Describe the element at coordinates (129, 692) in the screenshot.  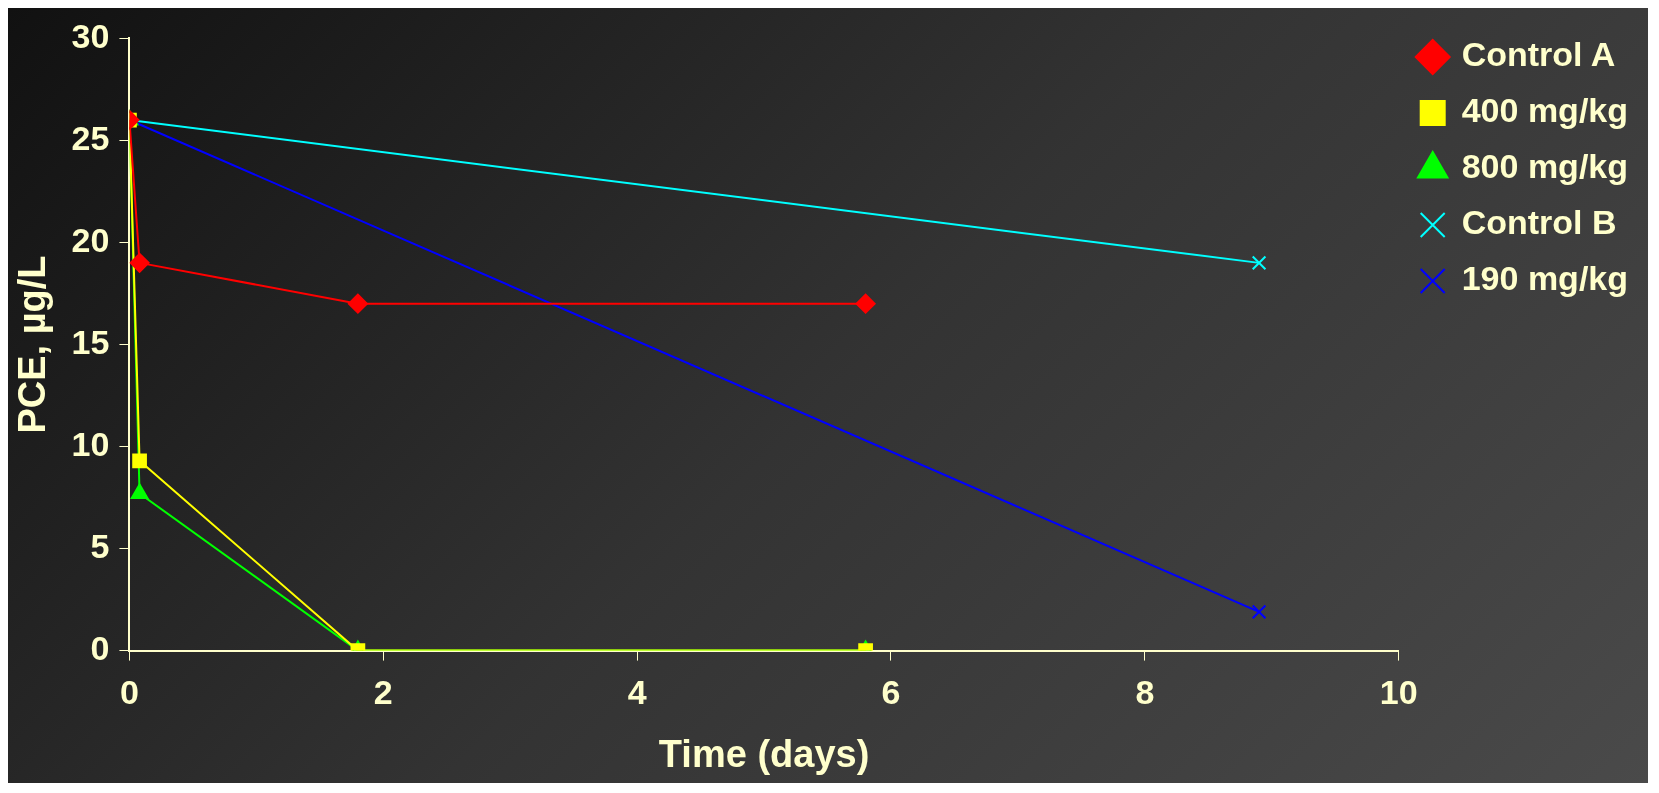
I see `x-tick-label: 0` at that location.